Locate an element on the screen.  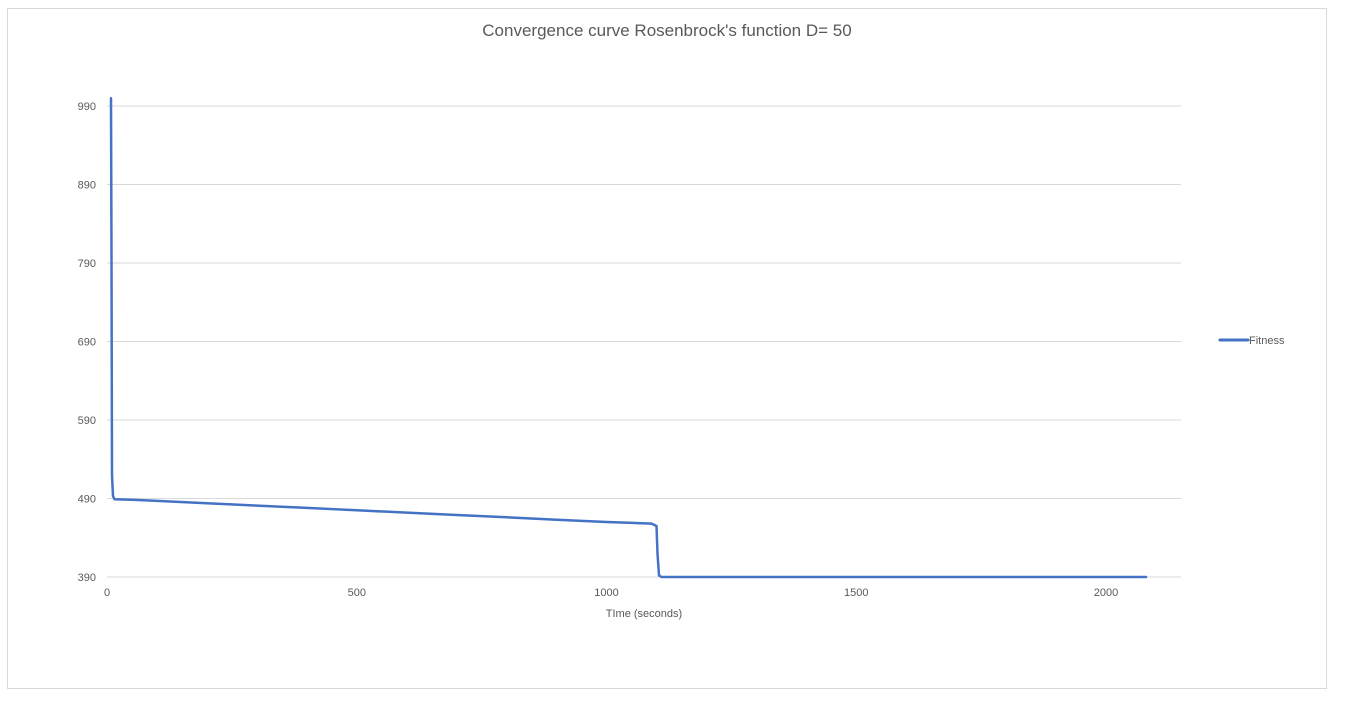
x-tick-label: 1000 is located at coordinates (606, 593).